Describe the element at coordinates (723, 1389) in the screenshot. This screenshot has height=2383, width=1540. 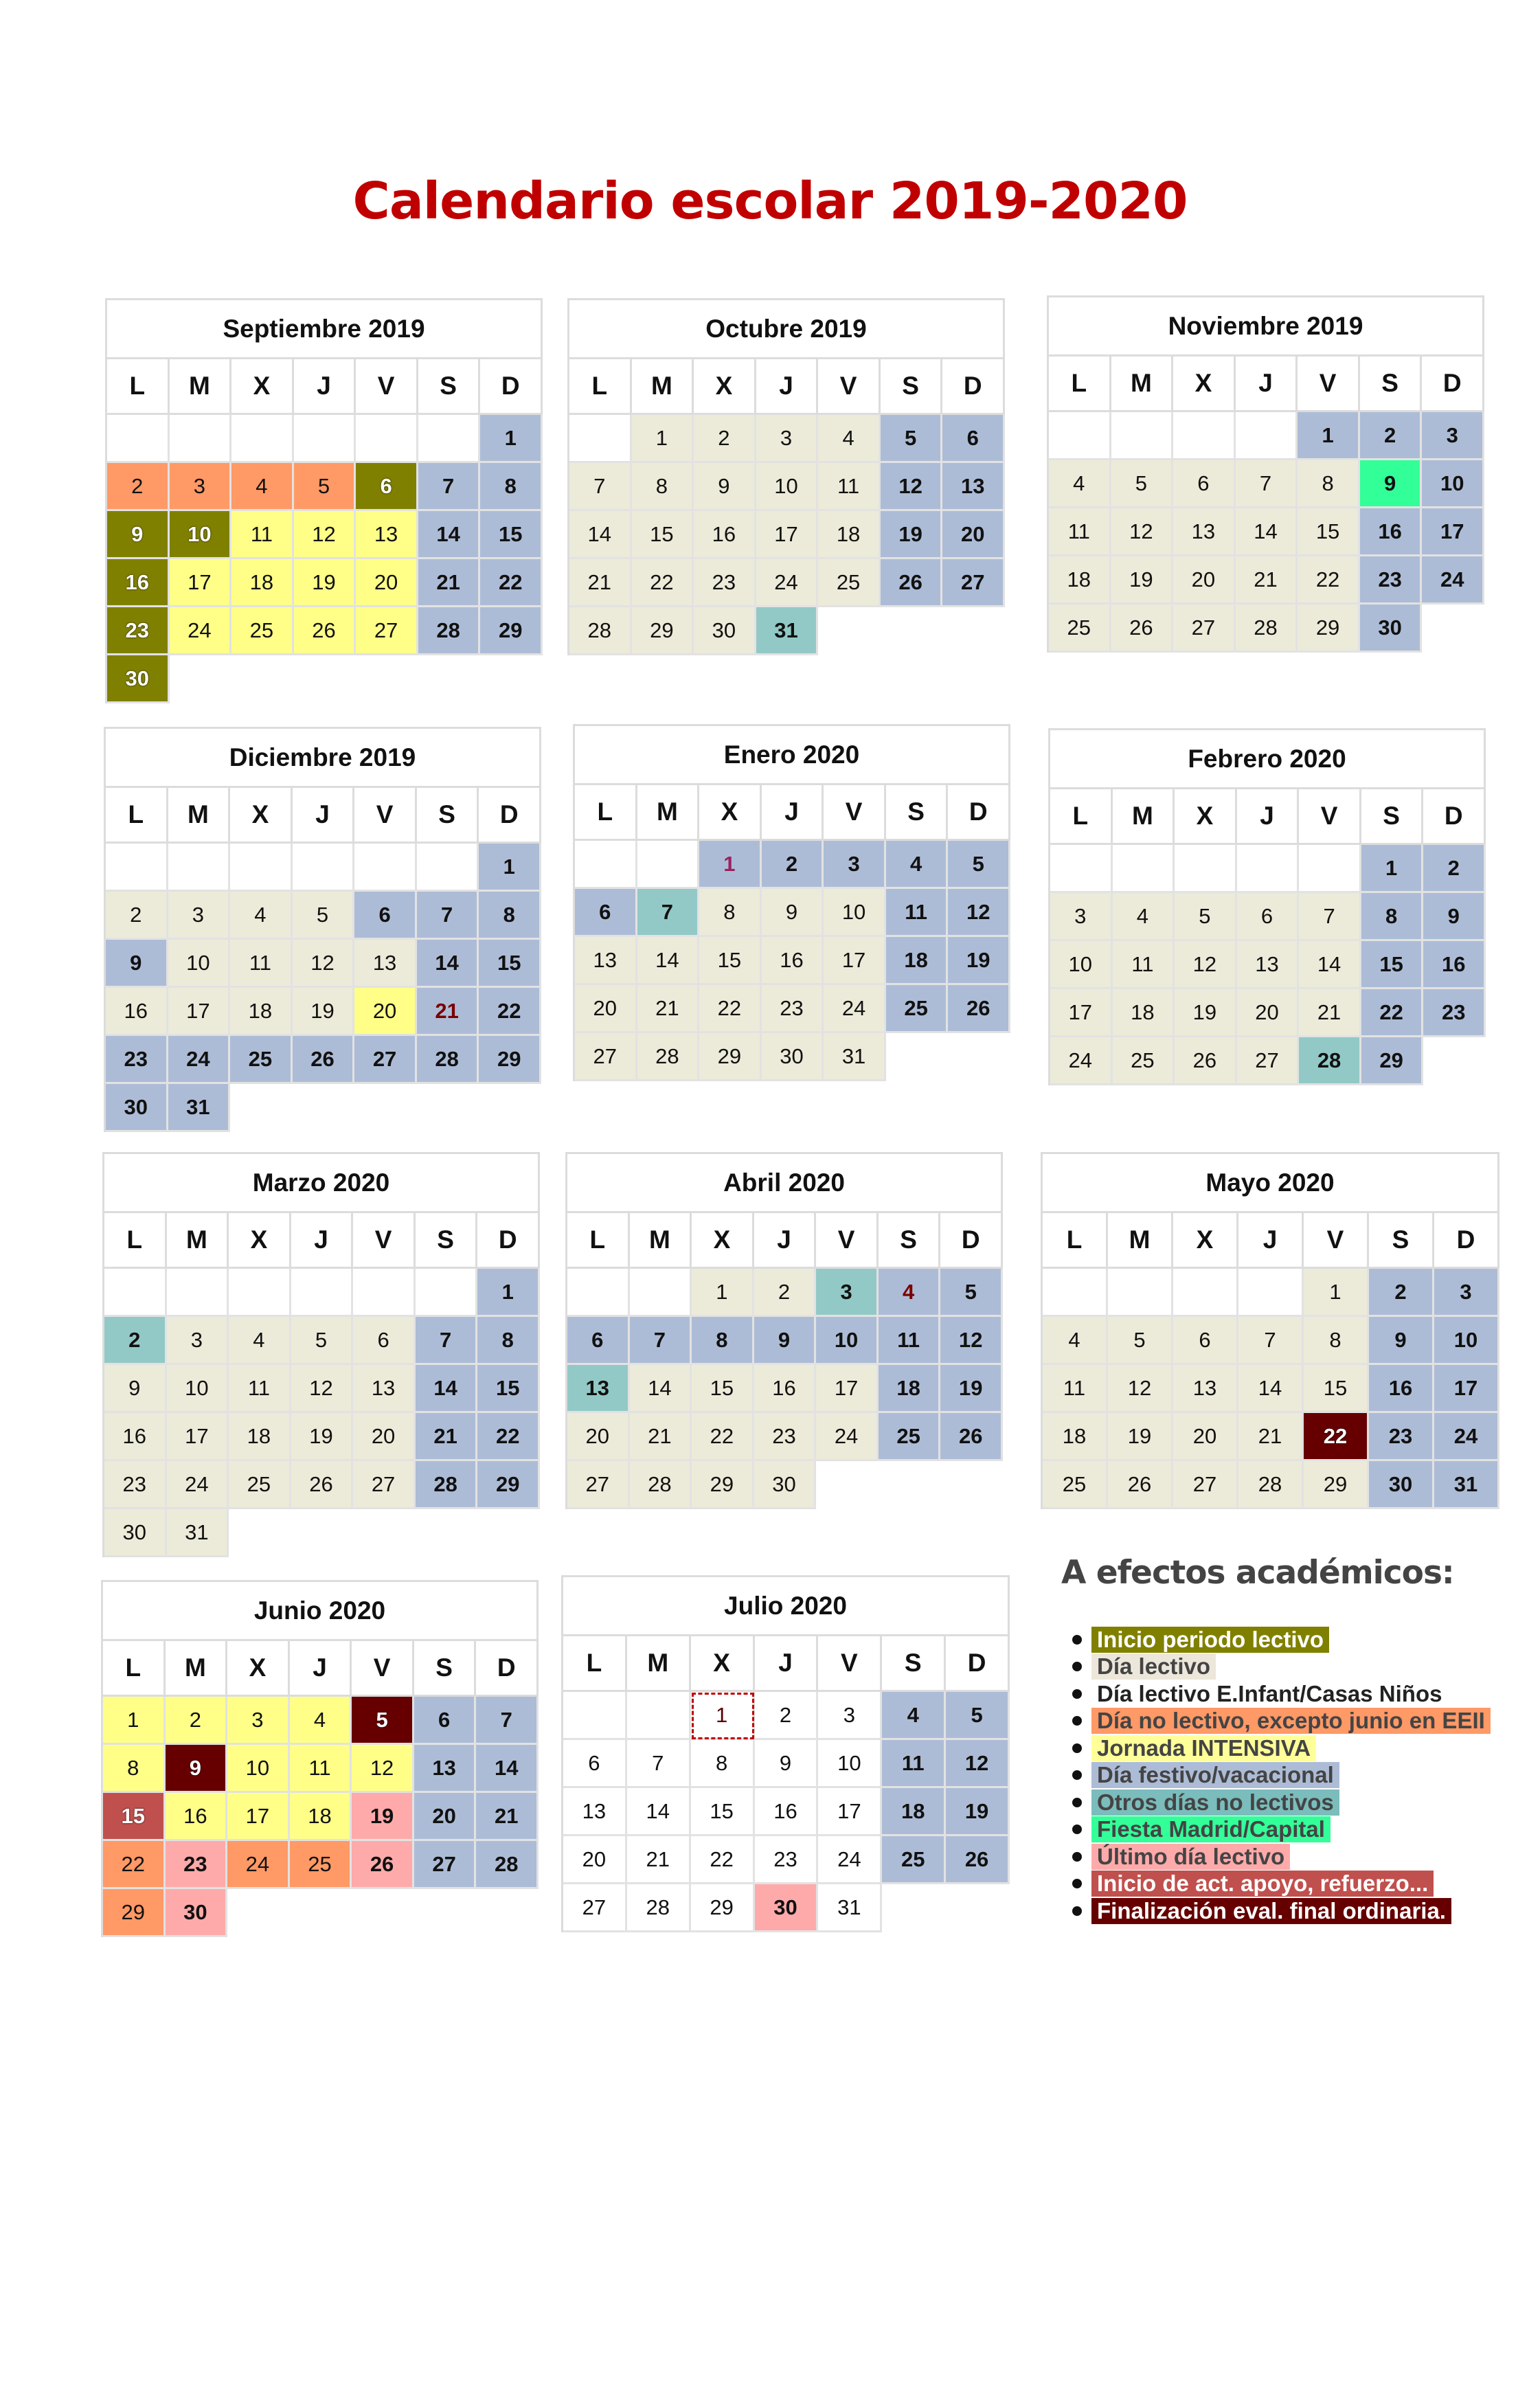
I see `day-cell: 15` at that location.